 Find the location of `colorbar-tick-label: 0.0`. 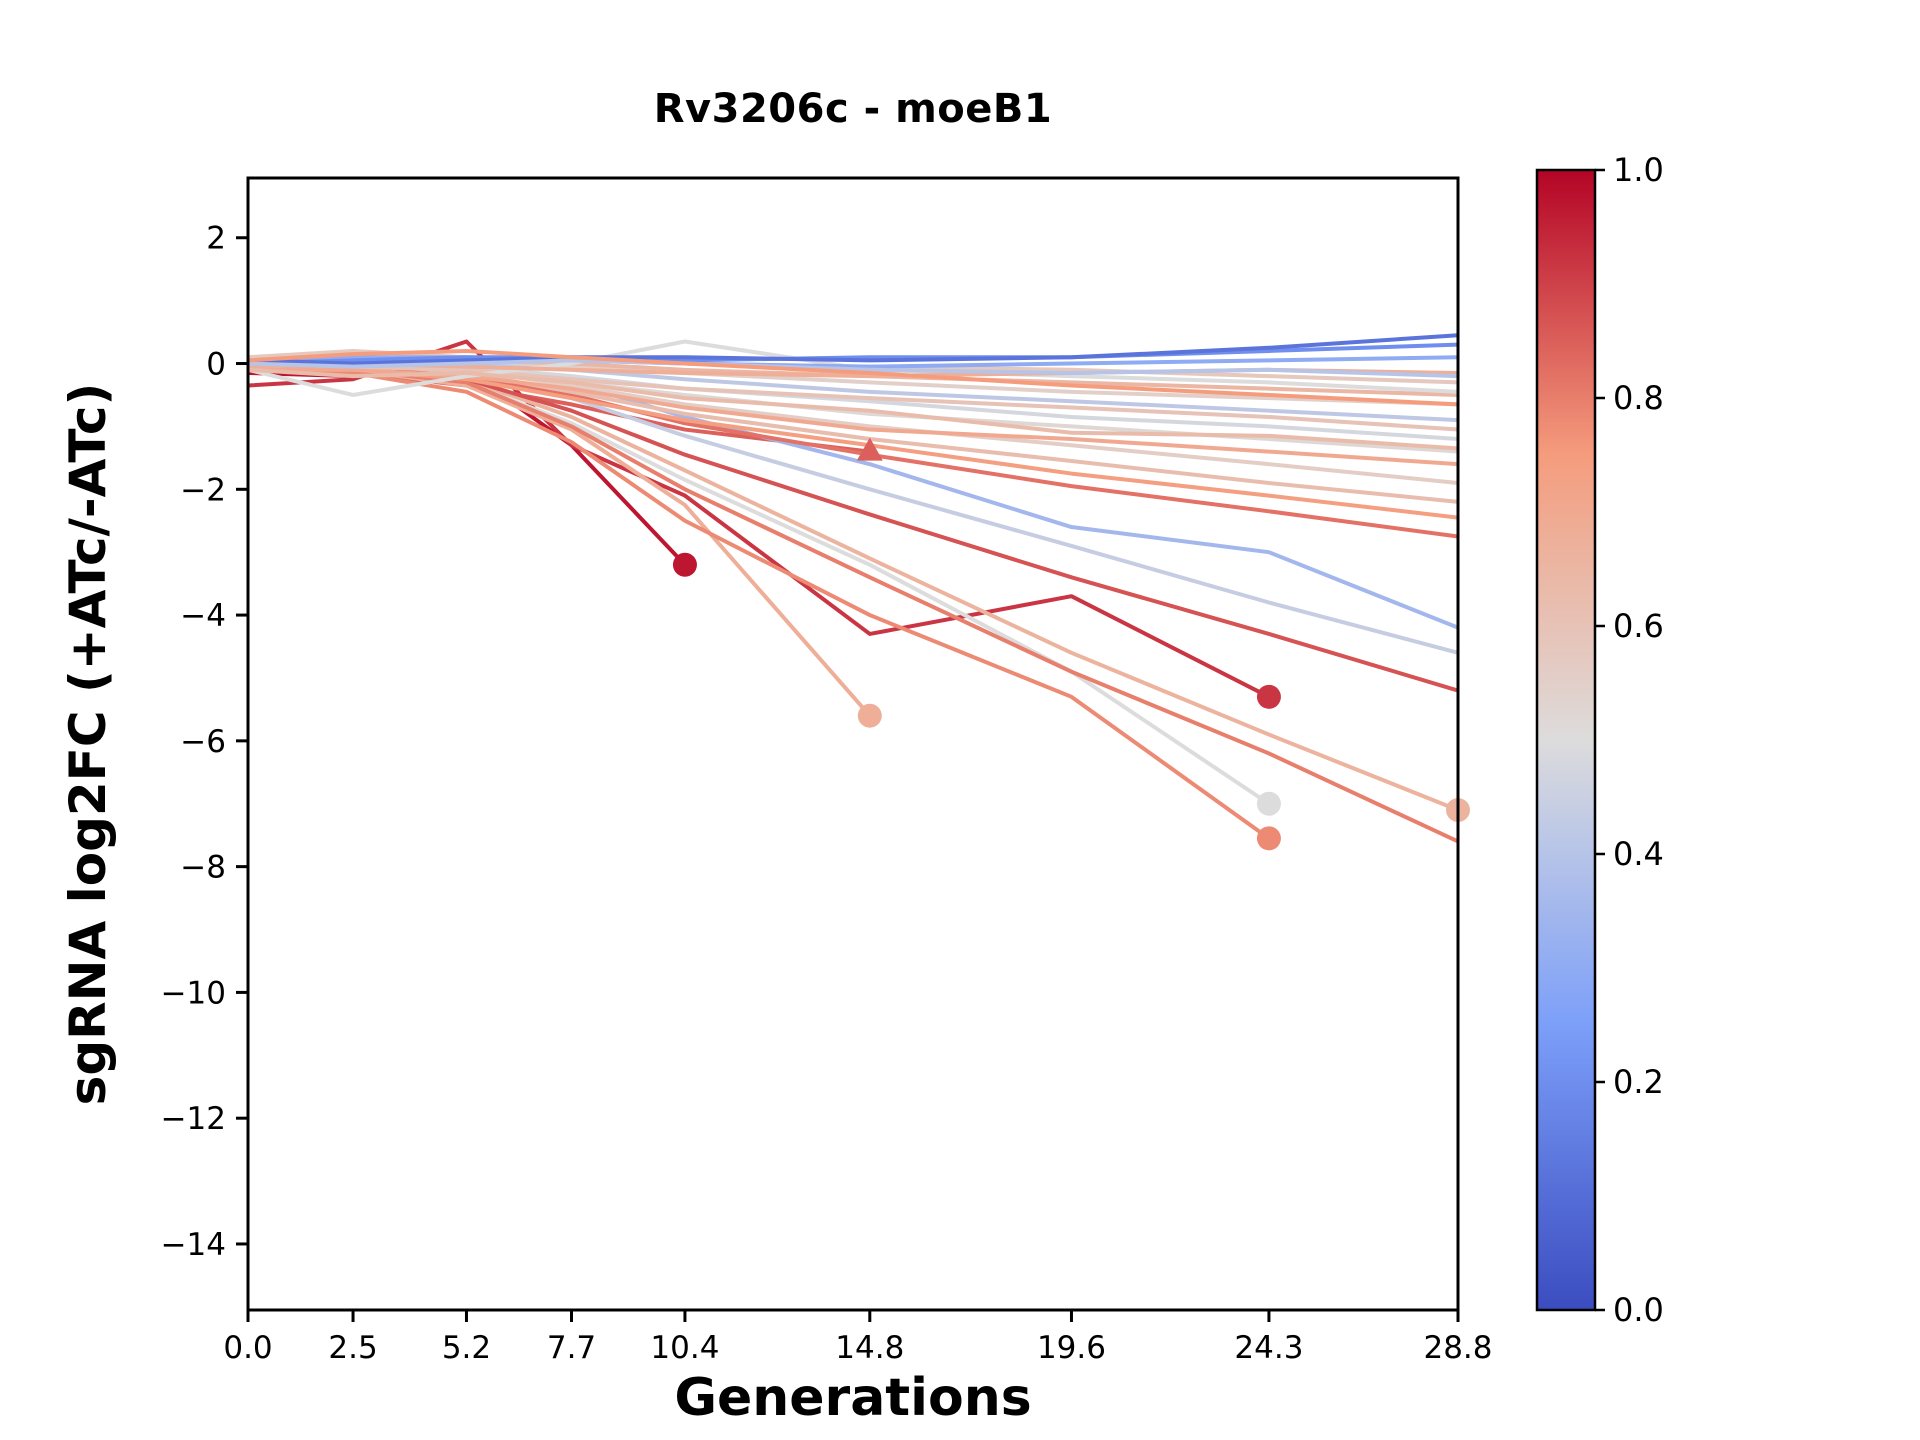

colorbar-tick-label: 0.0 is located at coordinates (1638, 1310).